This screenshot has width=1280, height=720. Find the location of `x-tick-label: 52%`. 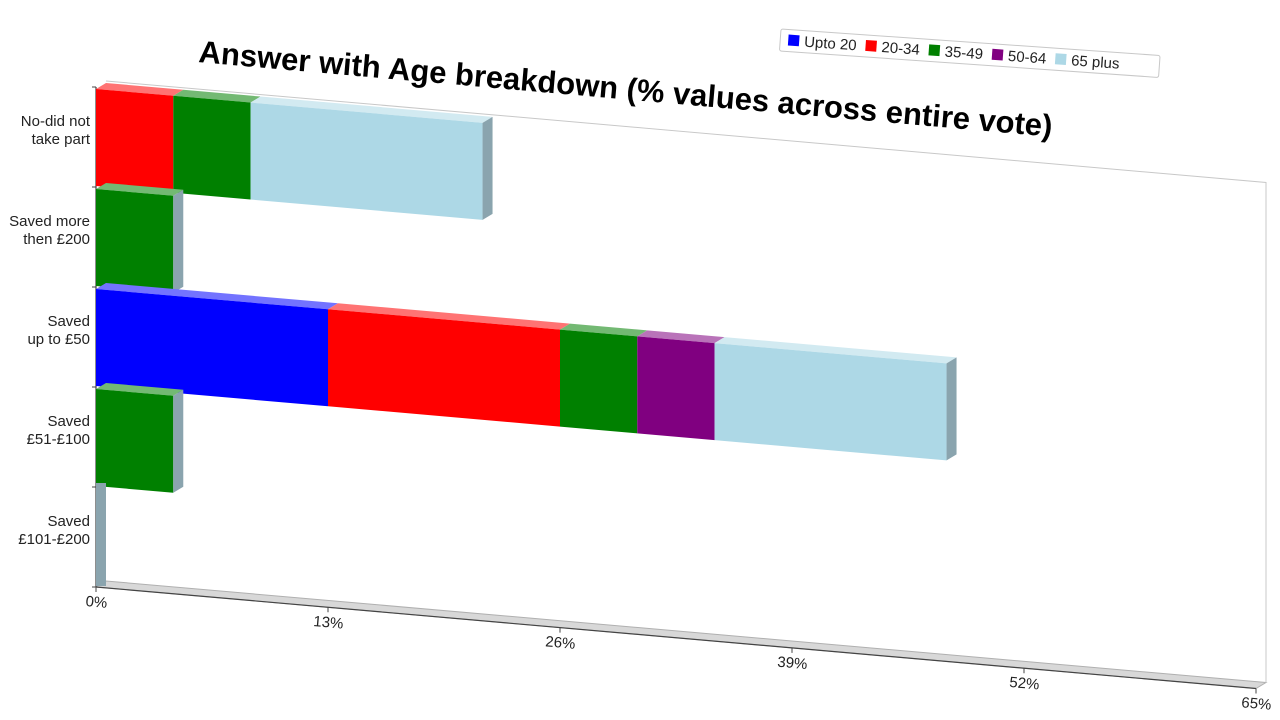

x-tick-label: 52% is located at coordinates (1024, 684).